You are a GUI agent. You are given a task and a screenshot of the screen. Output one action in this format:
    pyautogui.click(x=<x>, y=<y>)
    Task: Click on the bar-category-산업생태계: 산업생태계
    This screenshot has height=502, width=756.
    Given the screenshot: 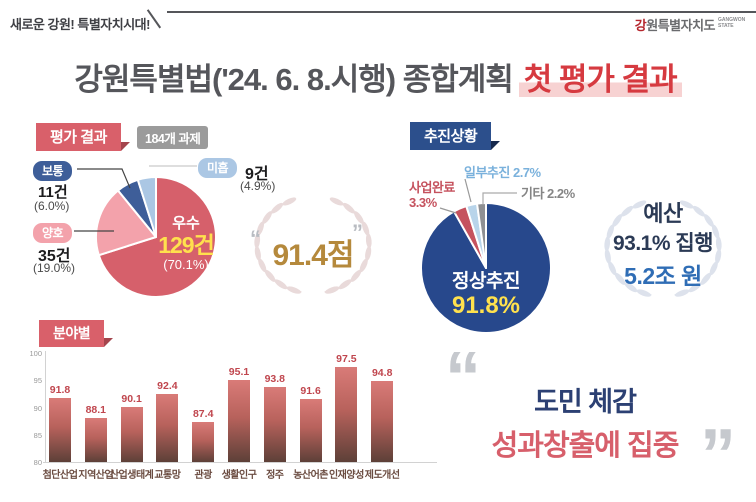 What is the action you would take?
    pyautogui.click(x=131, y=475)
    